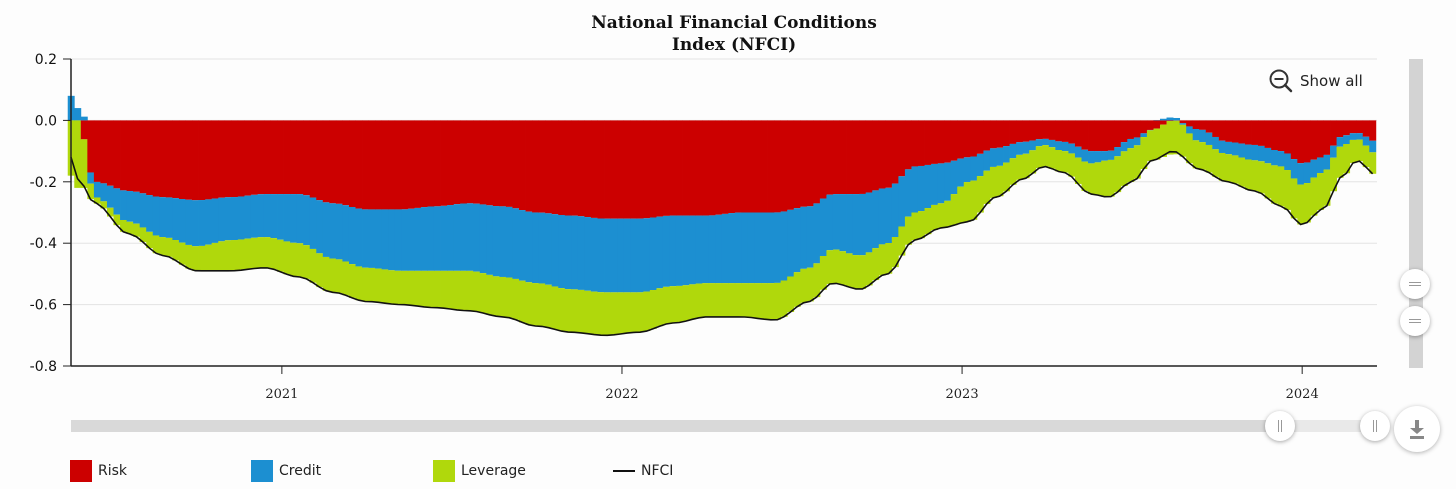 Image resolution: width=1456 pixels, height=489 pixels. What do you see at coordinates (1415, 284) in the screenshot?
I see `vertical-scroll-handle-top` at bounding box center [1415, 284].